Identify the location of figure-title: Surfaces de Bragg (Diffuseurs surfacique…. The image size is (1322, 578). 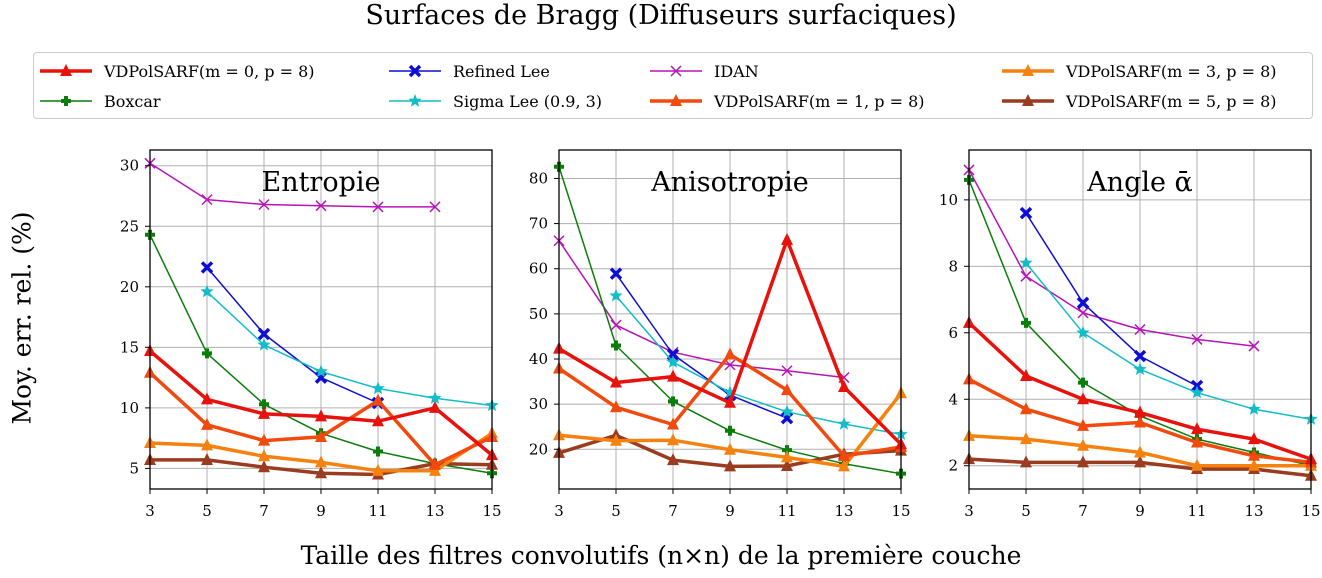
(661, 15).